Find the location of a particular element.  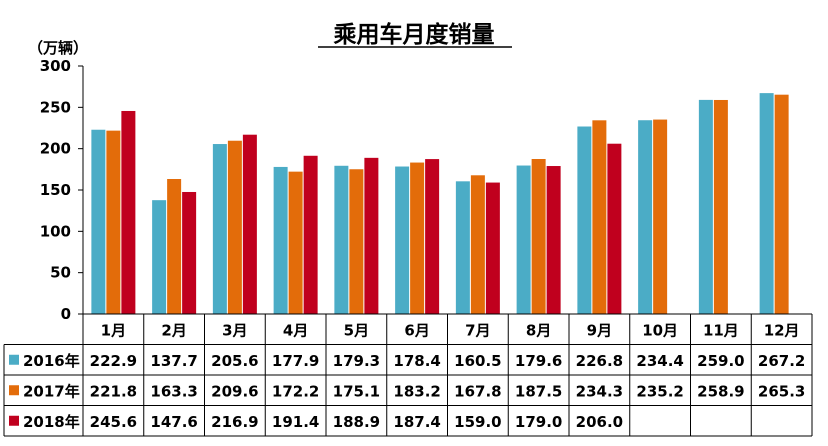

y-tick-label: 150 is located at coordinates (55, 190).